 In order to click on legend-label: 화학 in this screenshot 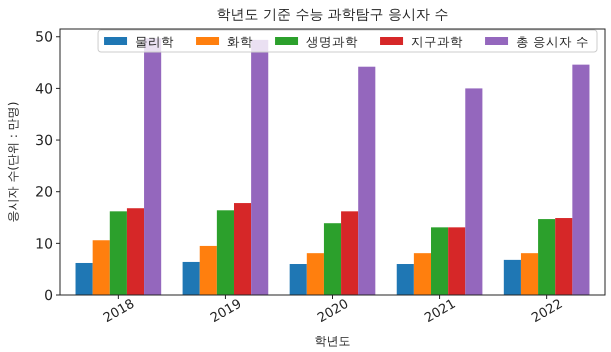, I will do `click(240, 41)`.